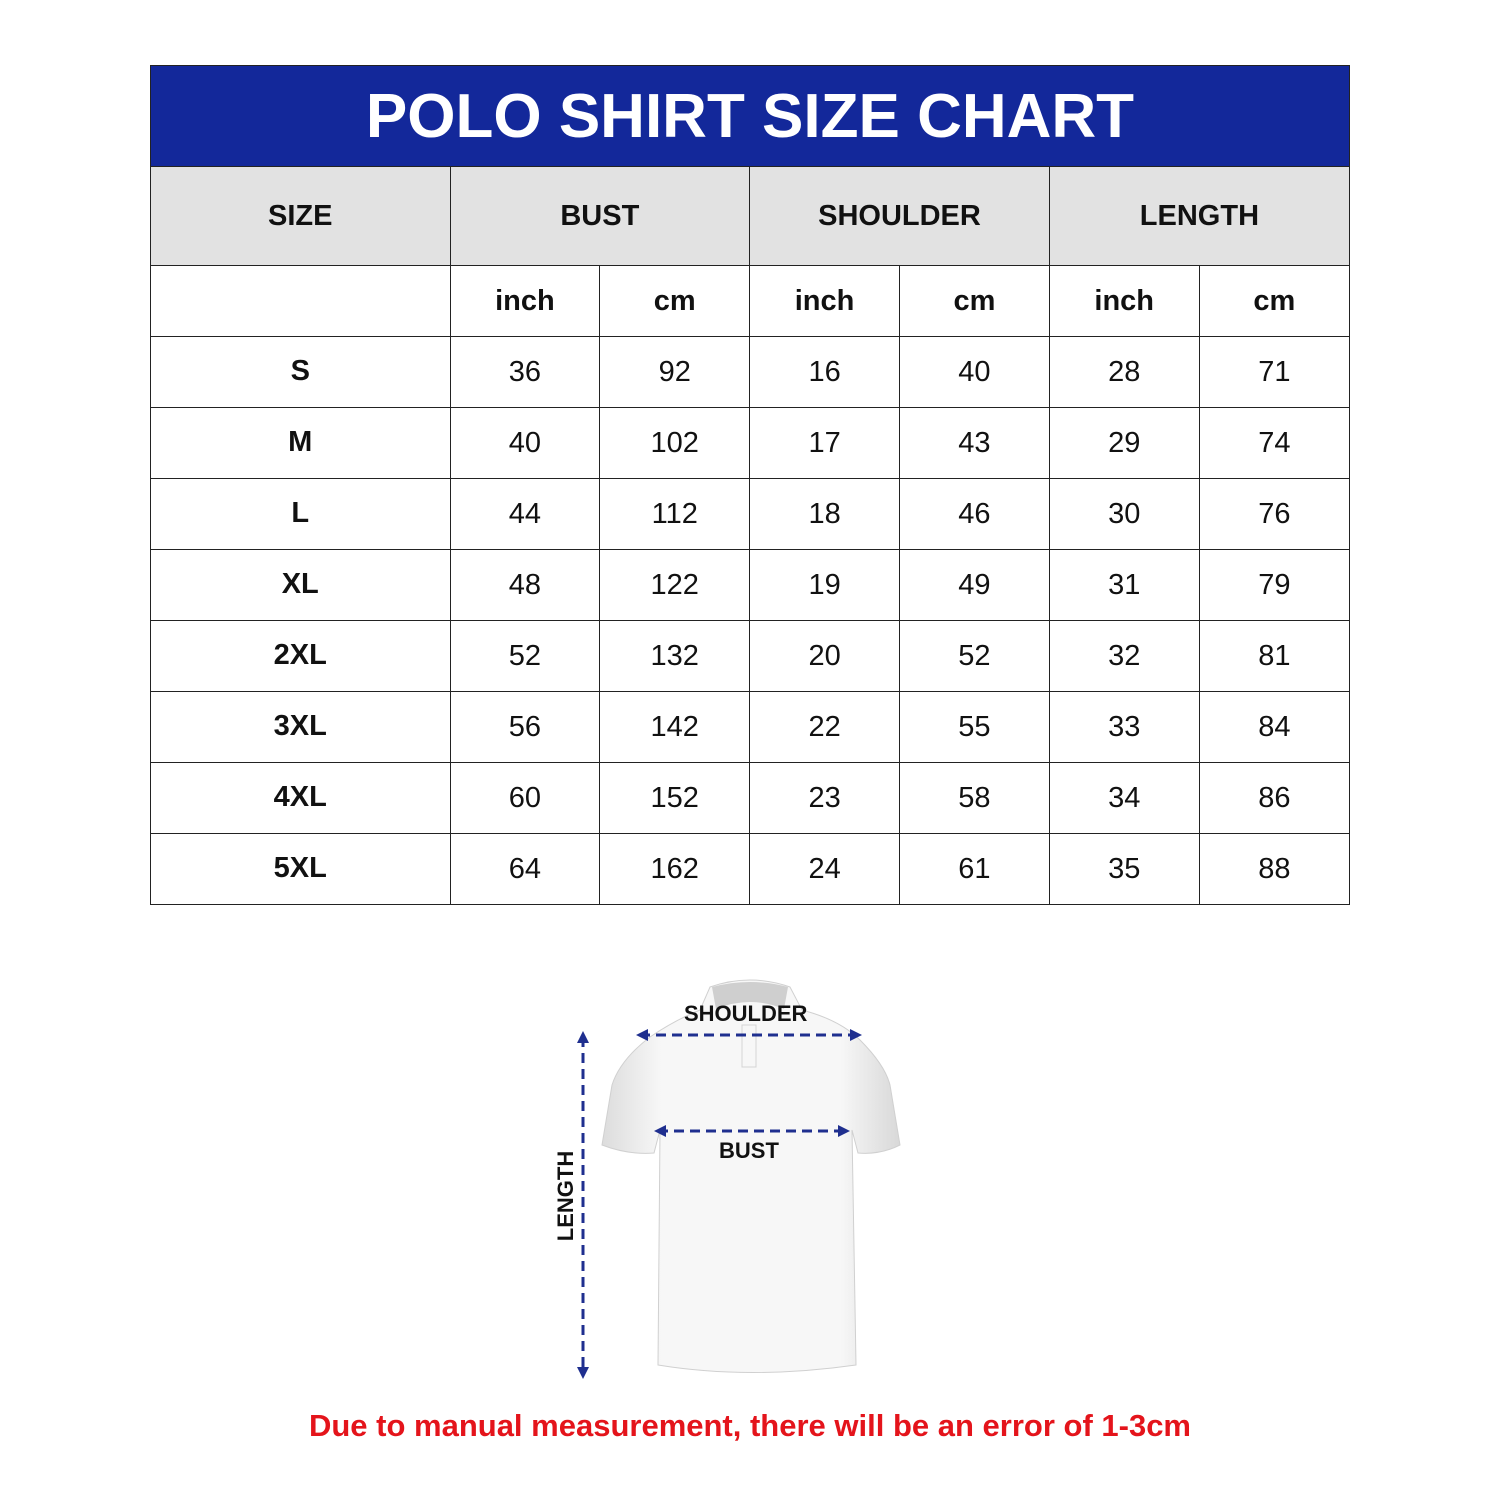  Describe the element at coordinates (1124, 585) in the screenshot. I see `value-cell: 31` at that location.